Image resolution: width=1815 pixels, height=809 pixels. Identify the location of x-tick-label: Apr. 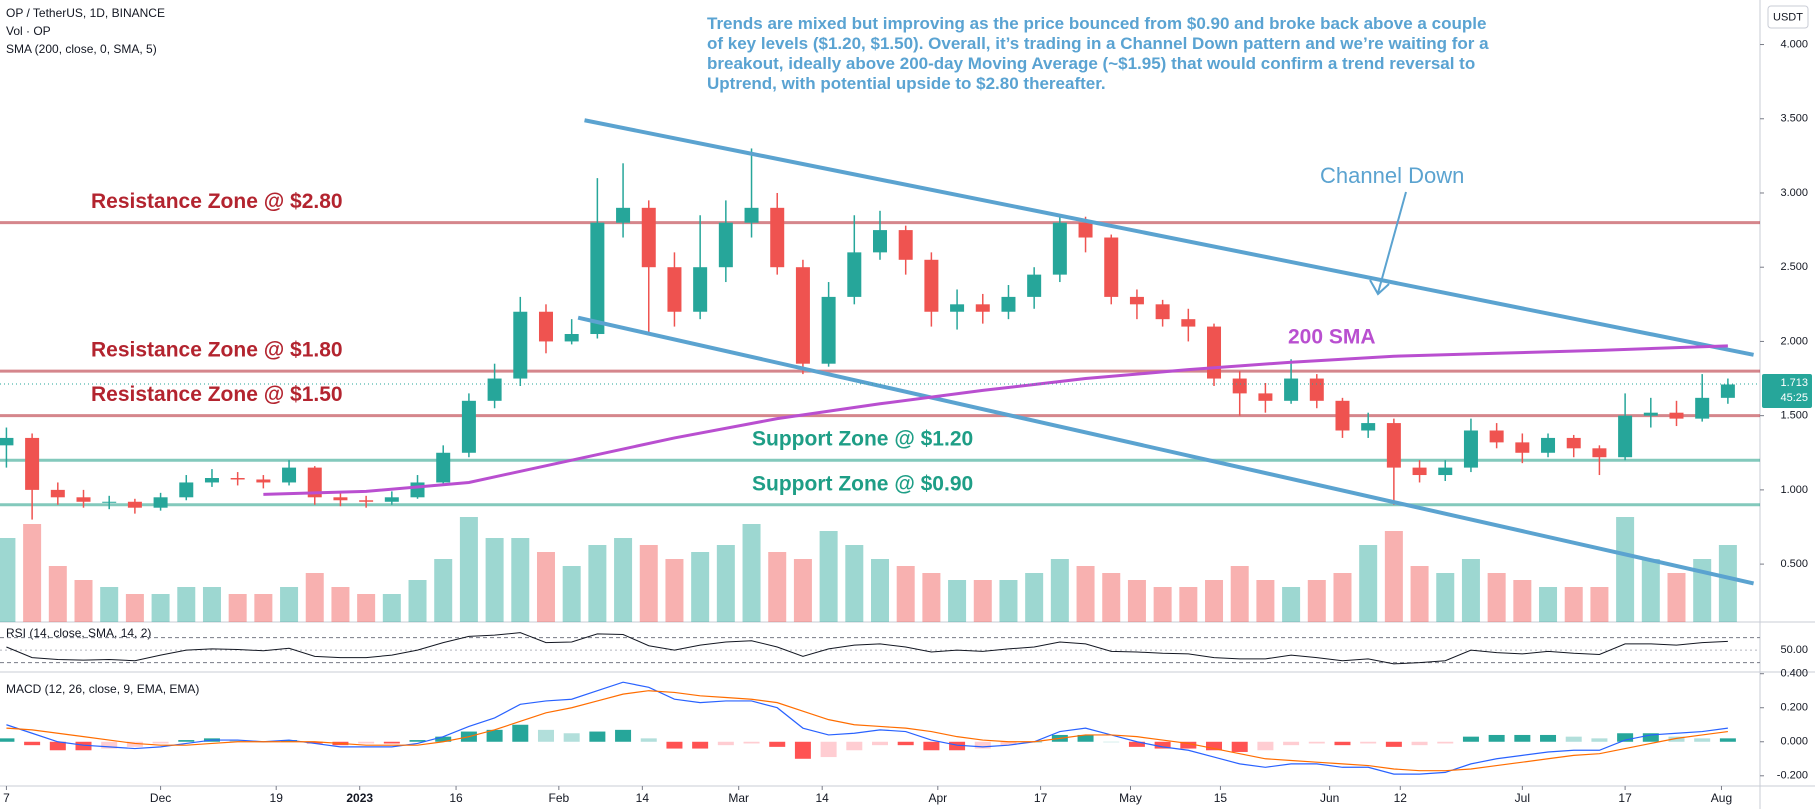
(937, 798).